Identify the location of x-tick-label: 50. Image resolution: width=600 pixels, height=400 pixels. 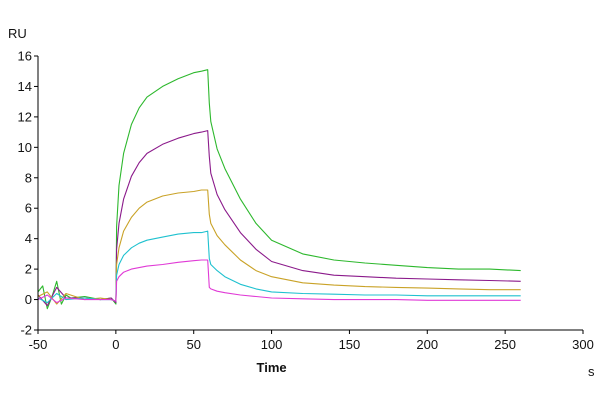
(193, 344).